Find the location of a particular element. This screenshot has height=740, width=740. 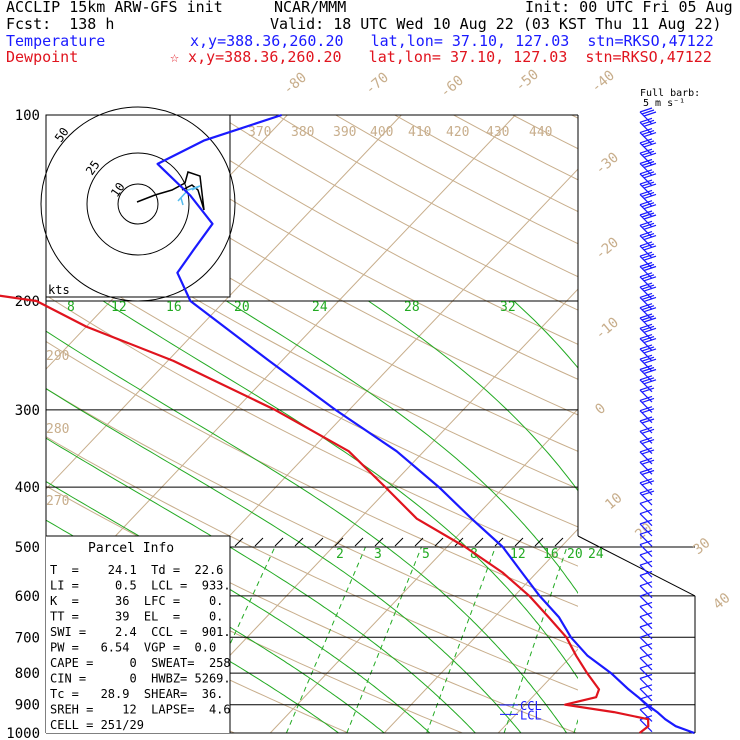

mixing-ratio-label: 2 is located at coordinates (340, 554).